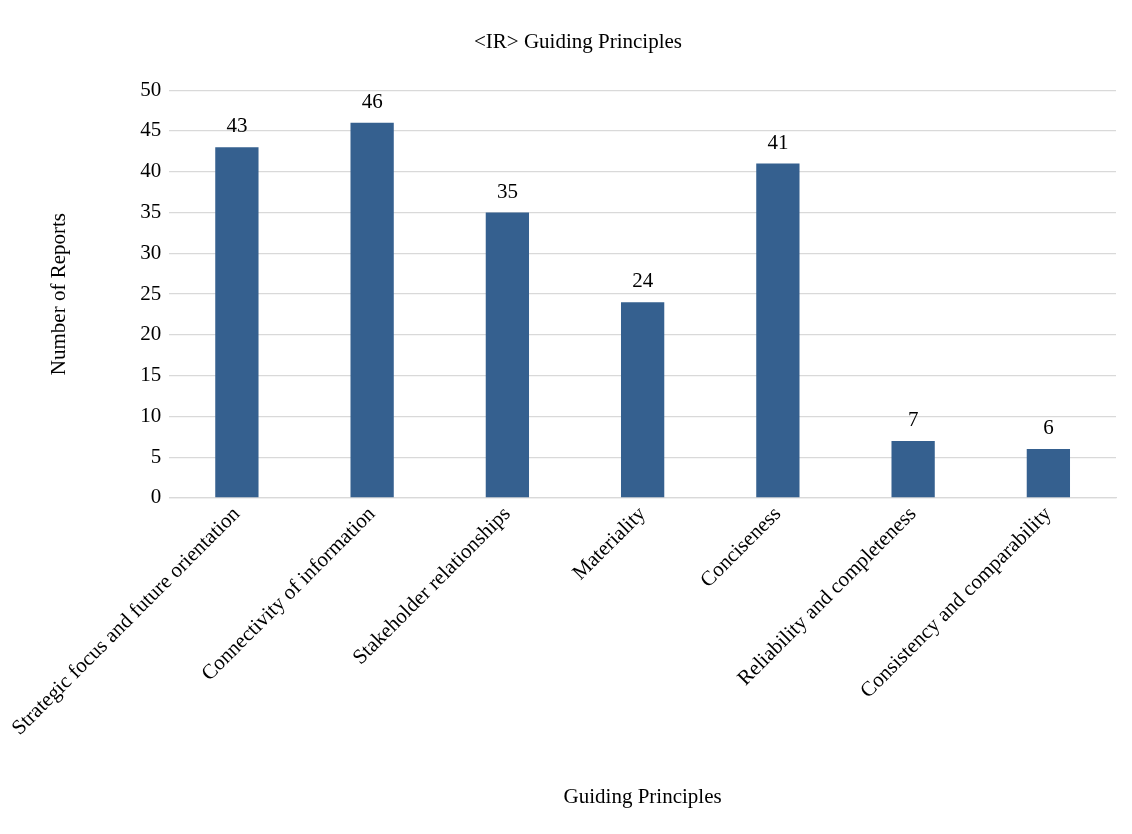  I want to click on y-axis-title: Number of Reports, so click(58, 294).